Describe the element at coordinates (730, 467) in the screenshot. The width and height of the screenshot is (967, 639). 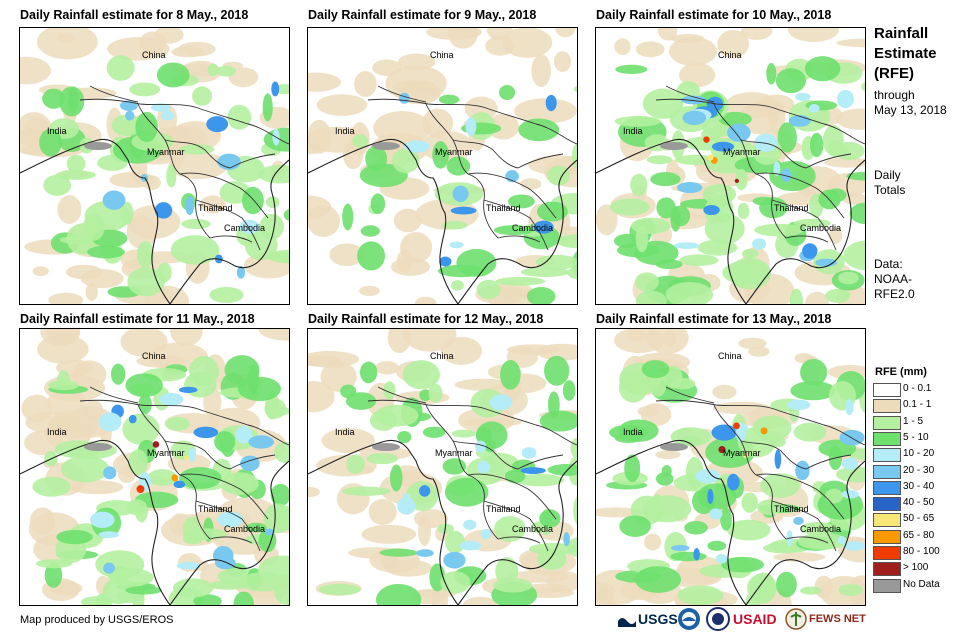
I see `rainfall-map` at that location.